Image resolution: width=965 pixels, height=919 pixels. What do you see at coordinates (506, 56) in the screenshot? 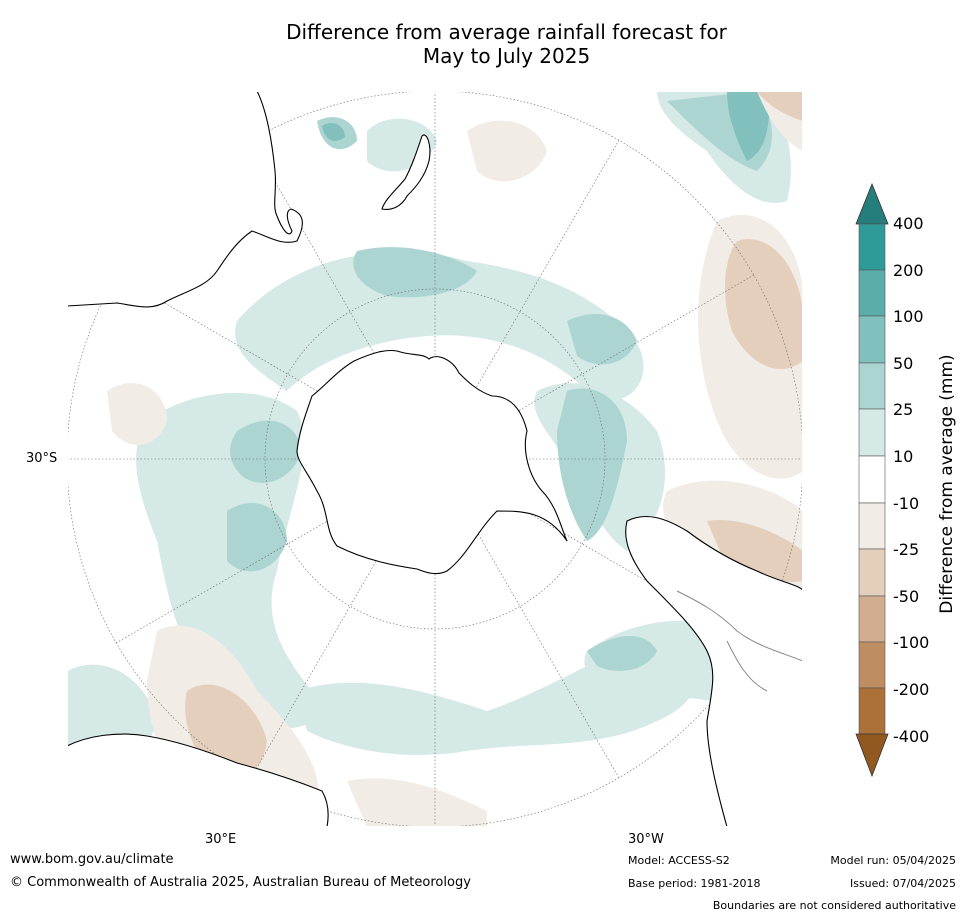
I see `title-line-2: May to July 2025` at bounding box center [506, 56].